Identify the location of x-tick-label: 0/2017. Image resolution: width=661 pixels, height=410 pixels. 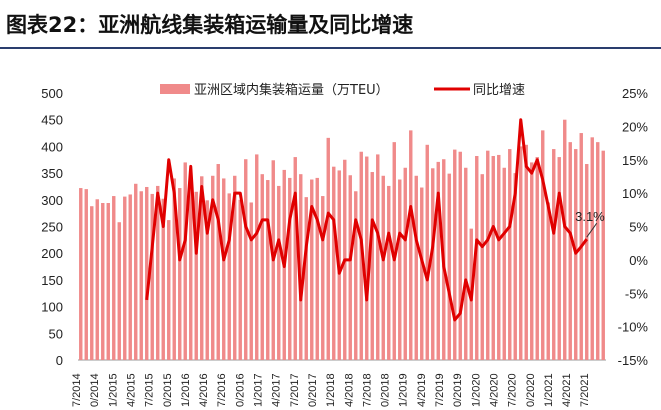
(313, 390).